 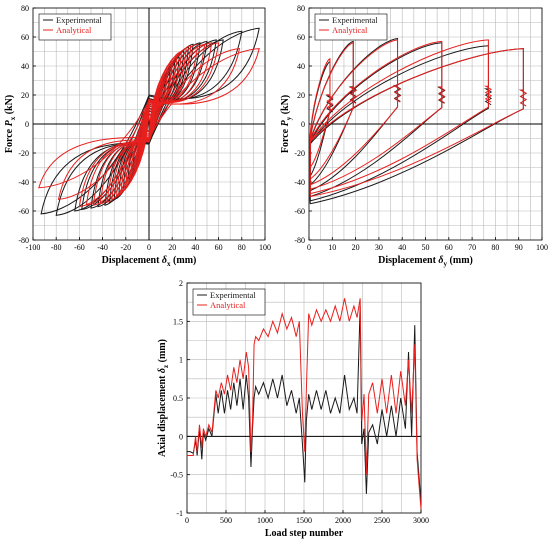 What do you see at coordinates (519, 247) in the screenshot?
I see `x-tick-label: 90` at bounding box center [519, 247].